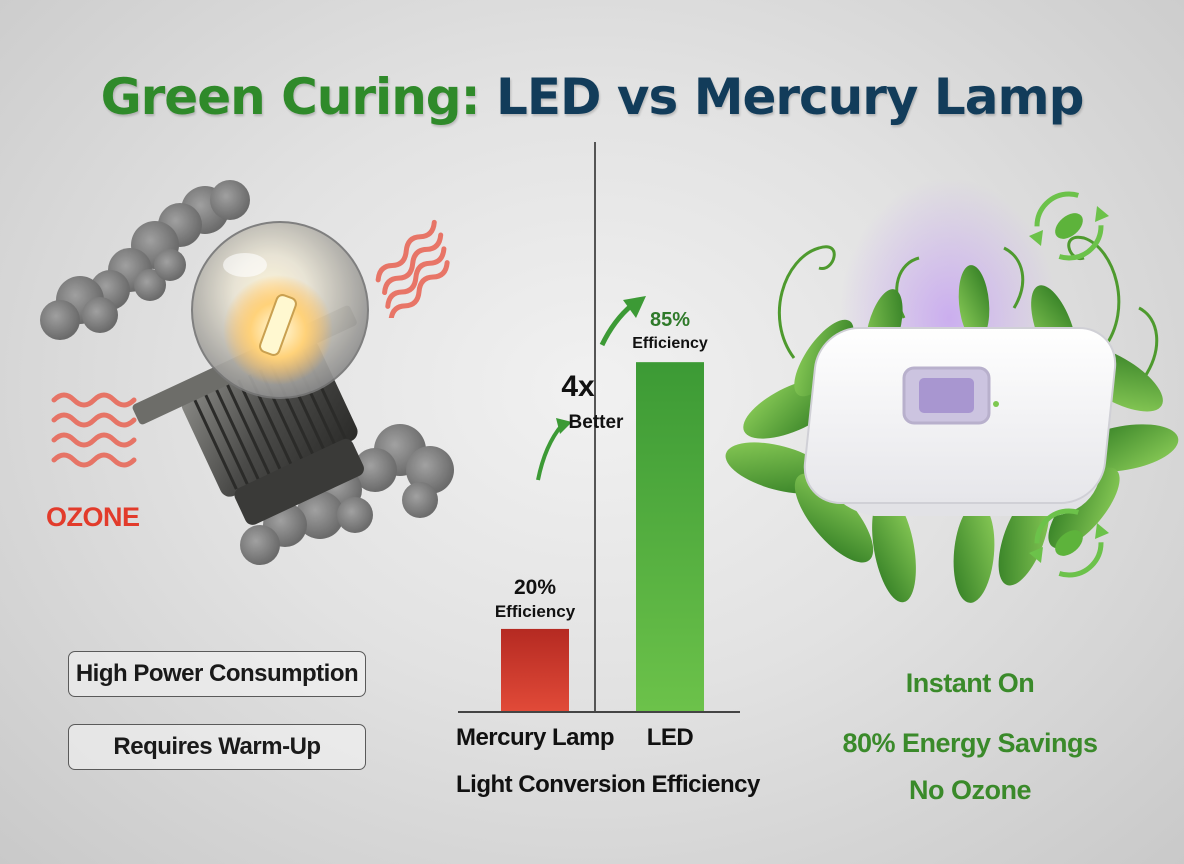 The width and height of the screenshot is (1184, 864). What do you see at coordinates (535, 737) in the screenshot?
I see `category-label: Mercury Lamp` at bounding box center [535, 737].